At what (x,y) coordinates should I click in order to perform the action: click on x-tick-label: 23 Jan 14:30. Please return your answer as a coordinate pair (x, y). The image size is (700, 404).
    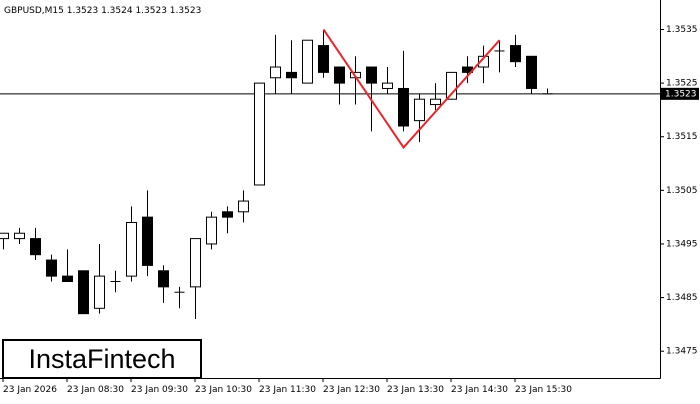
    Looking at the image, I should click on (479, 390).